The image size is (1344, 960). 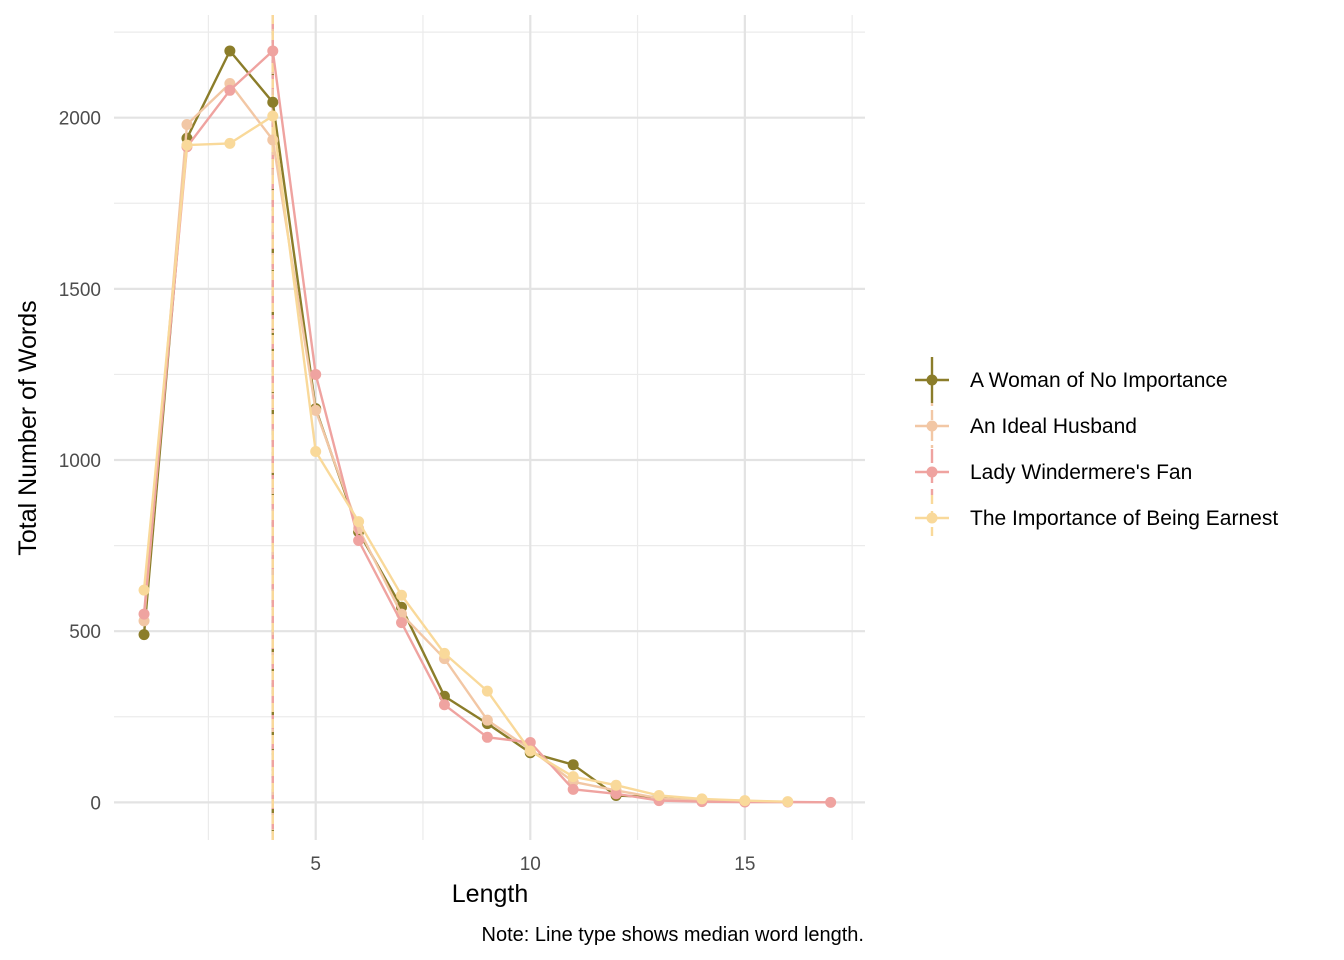 I want to click on x-tick-label: 10, so click(x=530, y=864).